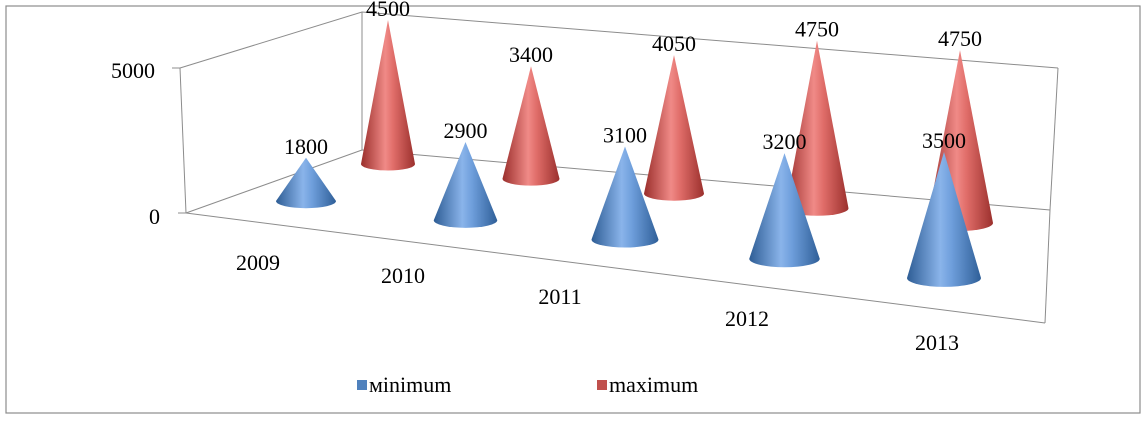 The height and width of the screenshot is (424, 1146). What do you see at coordinates (154, 216) in the screenshot?
I see `y-tick-label: 0` at bounding box center [154, 216].